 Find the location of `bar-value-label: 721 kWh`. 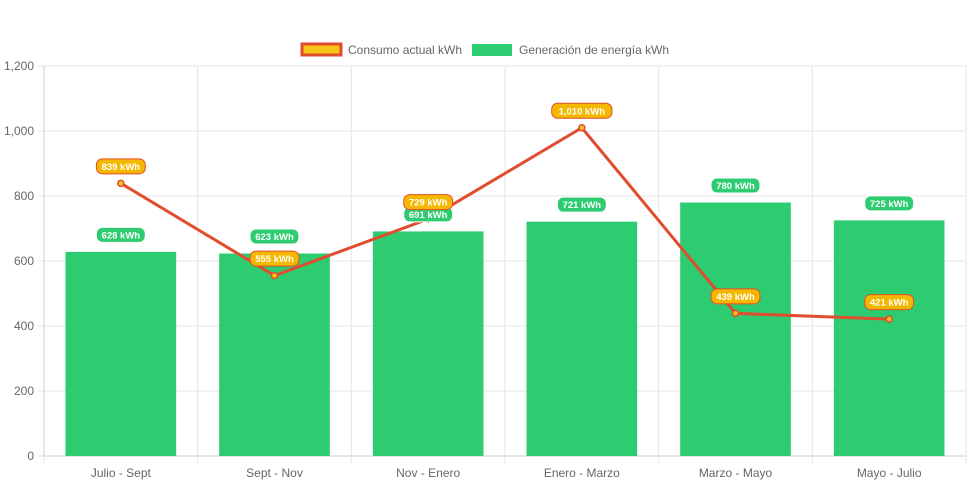

bar-value-label: 721 kWh is located at coordinates (582, 205).